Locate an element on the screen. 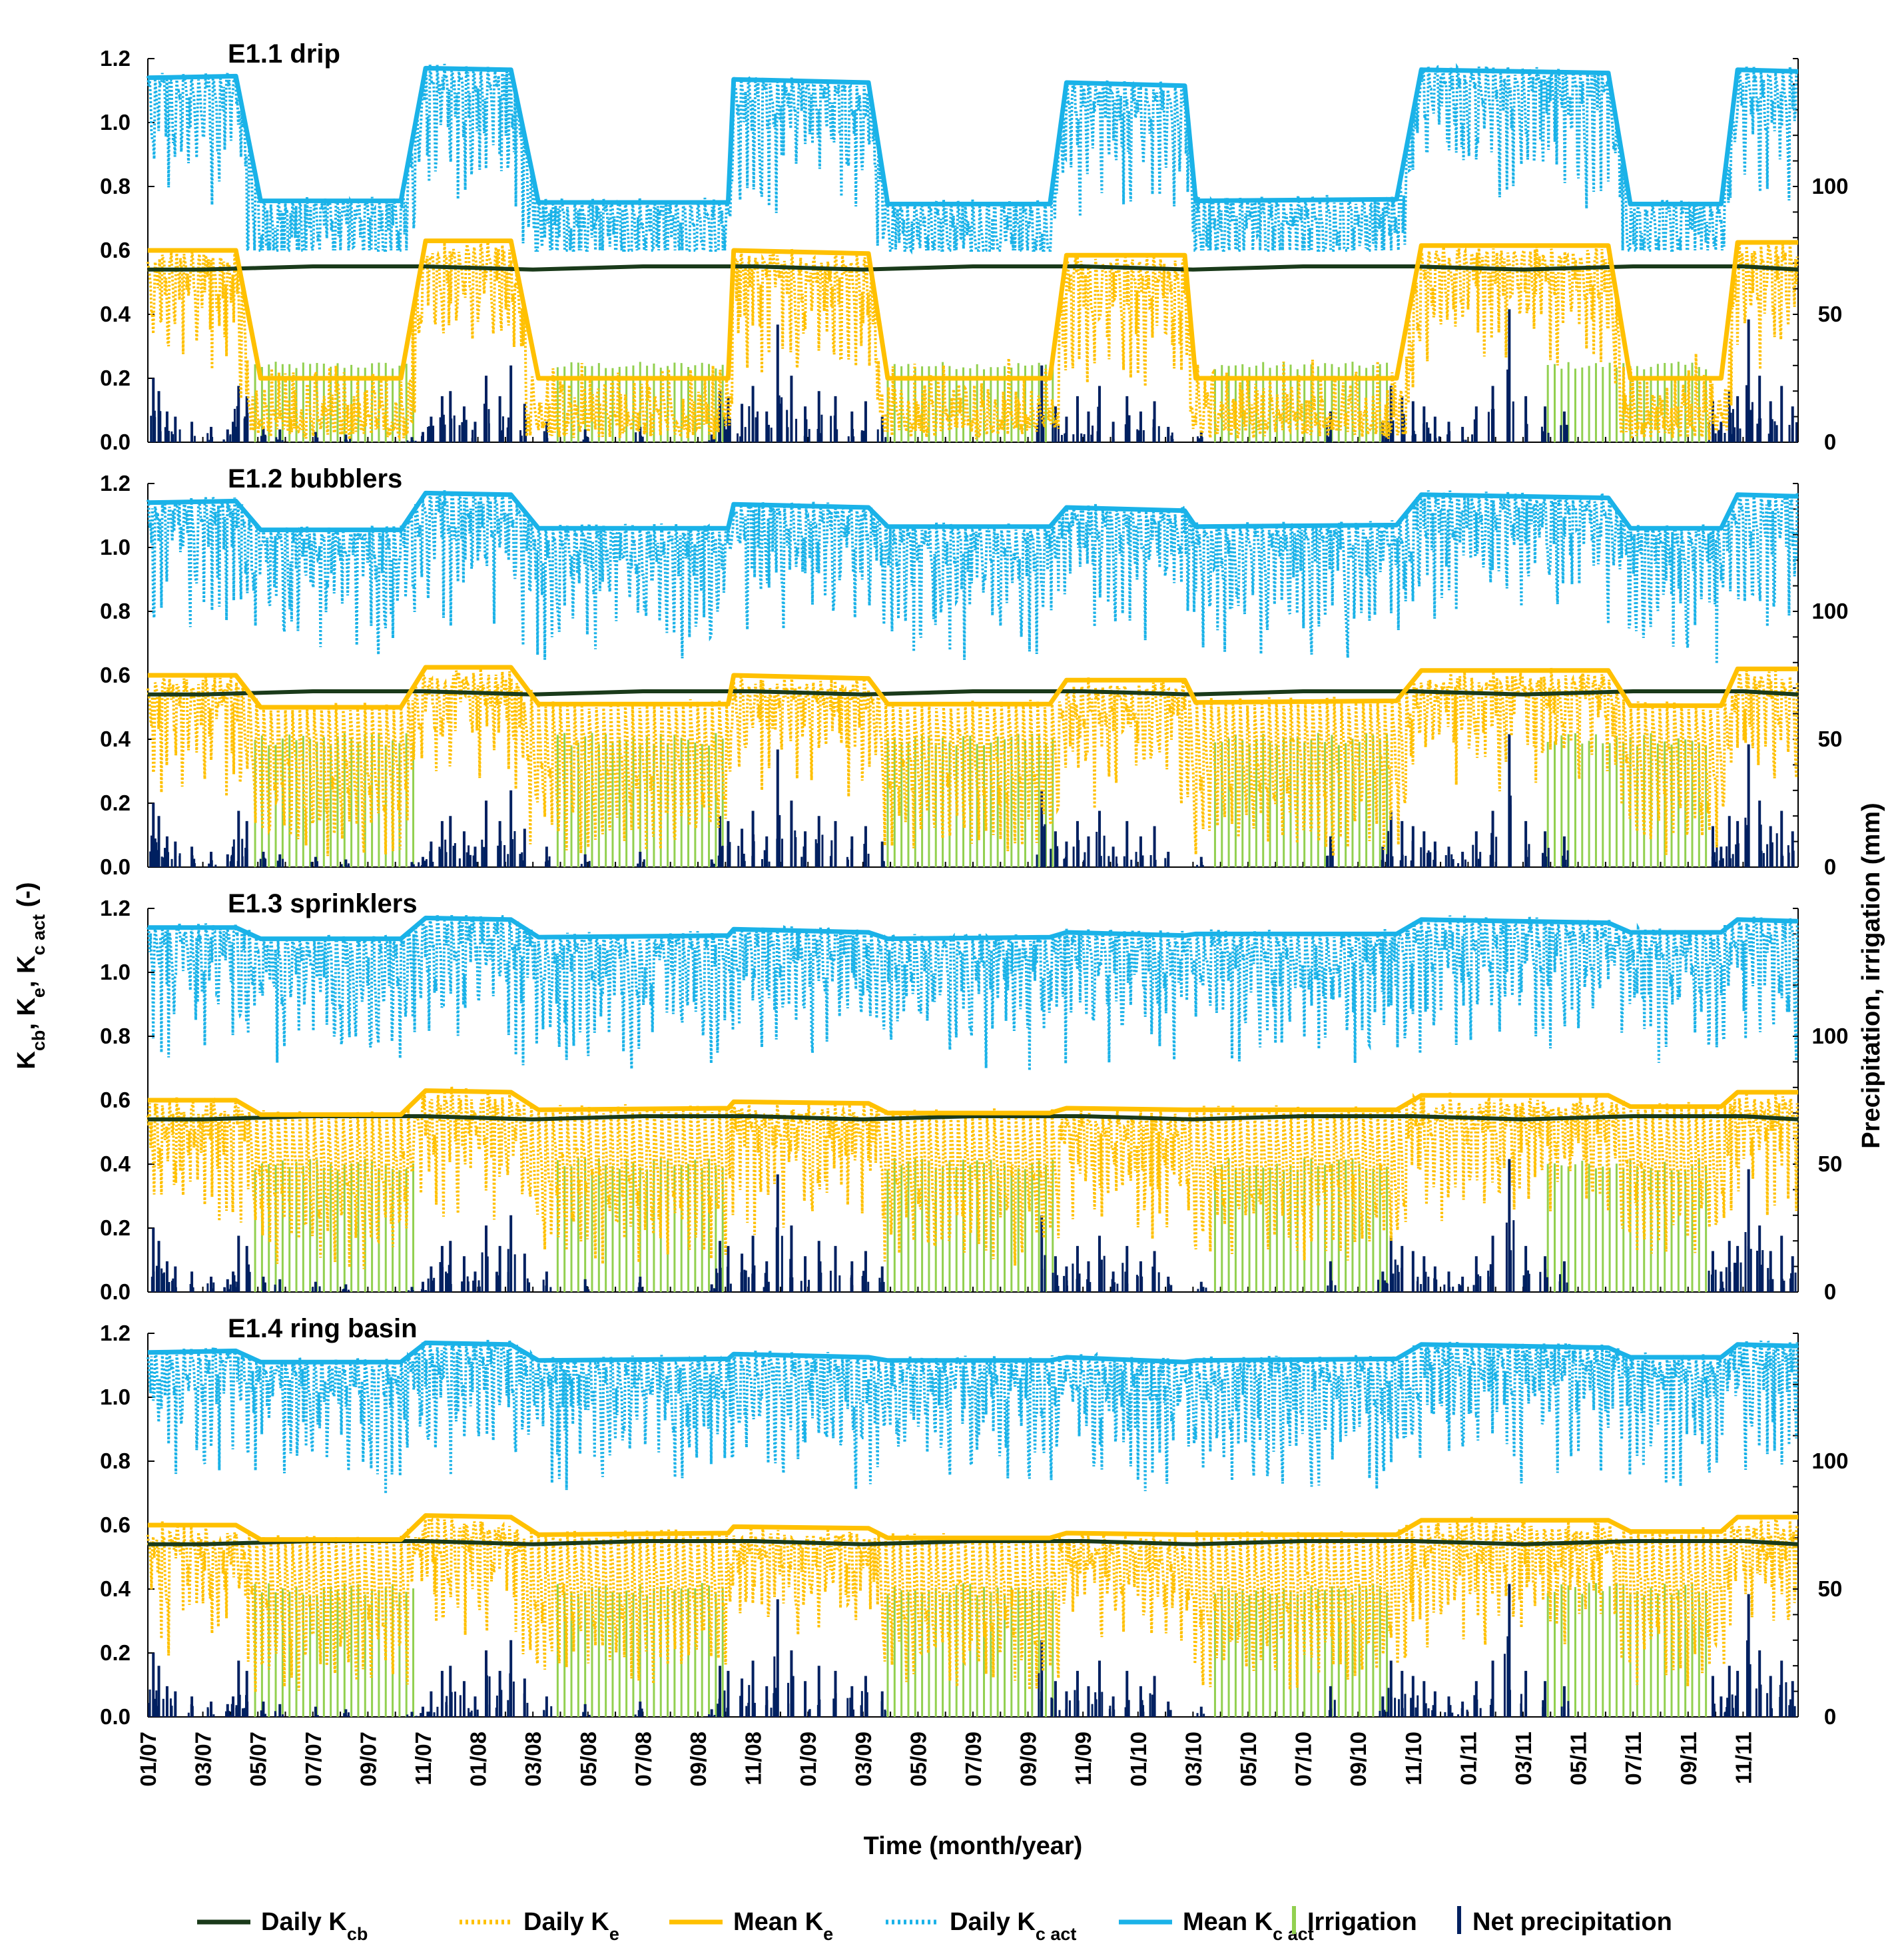 This screenshot has width=1904, height=1954. y-axis-right-title: Precipitation, irrigation (mm) is located at coordinates (1871, 976).